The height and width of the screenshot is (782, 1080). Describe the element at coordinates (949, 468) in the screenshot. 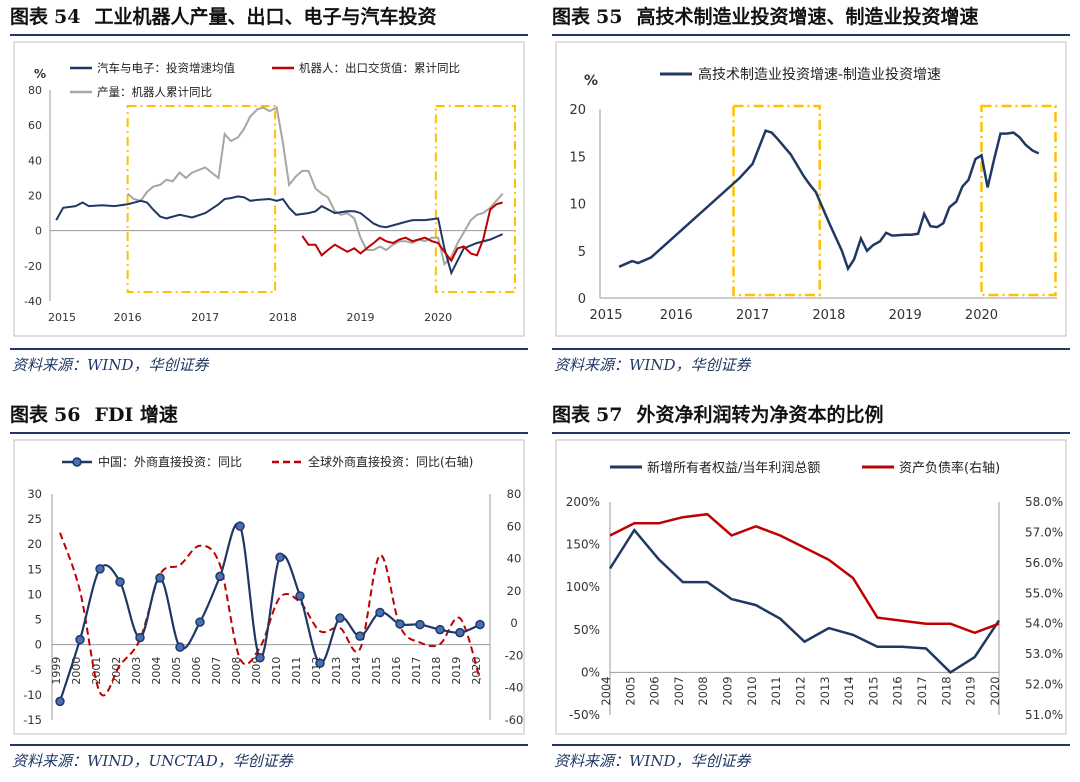

I see `legend-label: 资产负债率(右轴)` at that location.